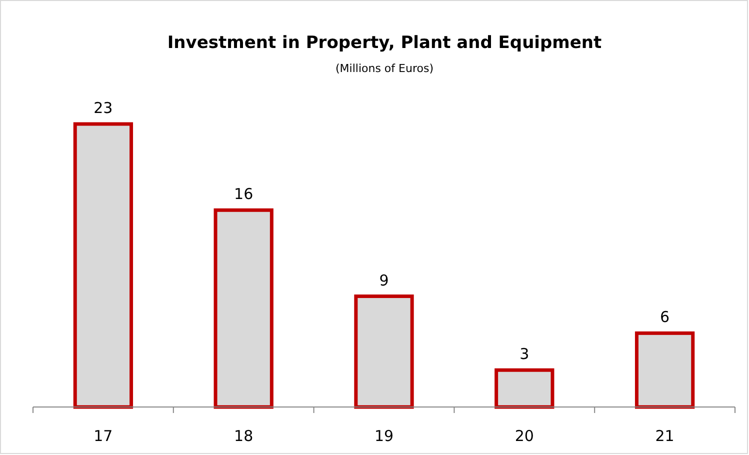  Describe the element at coordinates (665, 317) in the screenshot. I see `data-label: 6` at that location.